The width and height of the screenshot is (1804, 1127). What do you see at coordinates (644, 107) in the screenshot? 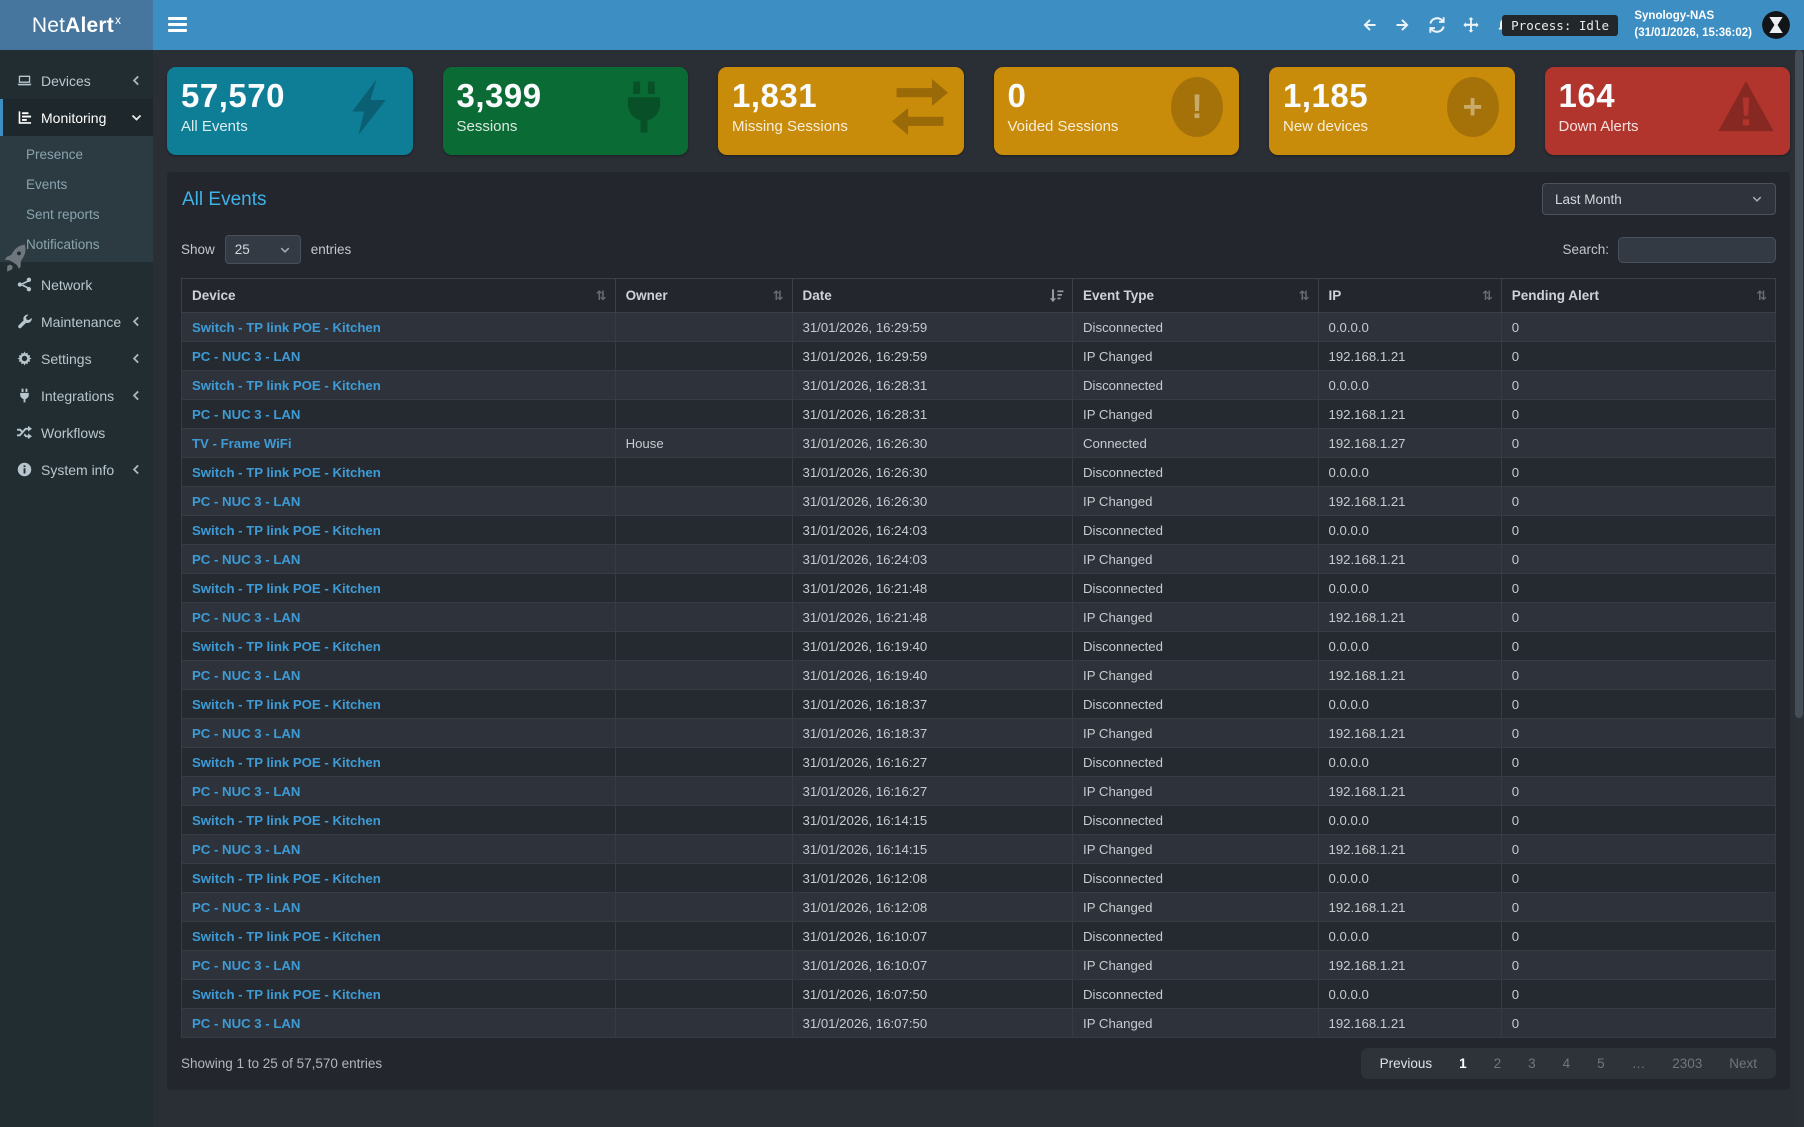
I see `plug-icon` at bounding box center [644, 107].